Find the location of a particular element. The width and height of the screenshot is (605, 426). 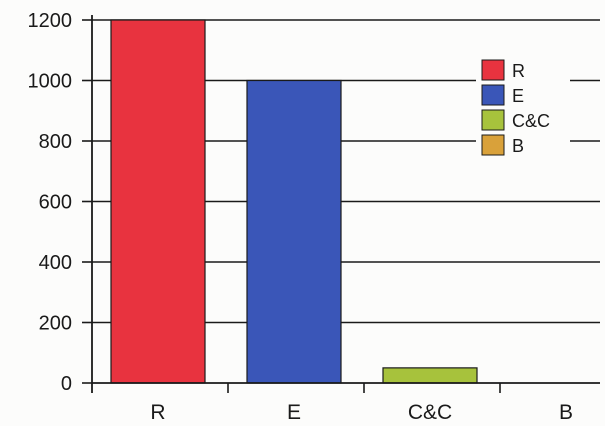

x-tick-label: E is located at coordinates (294, 412).